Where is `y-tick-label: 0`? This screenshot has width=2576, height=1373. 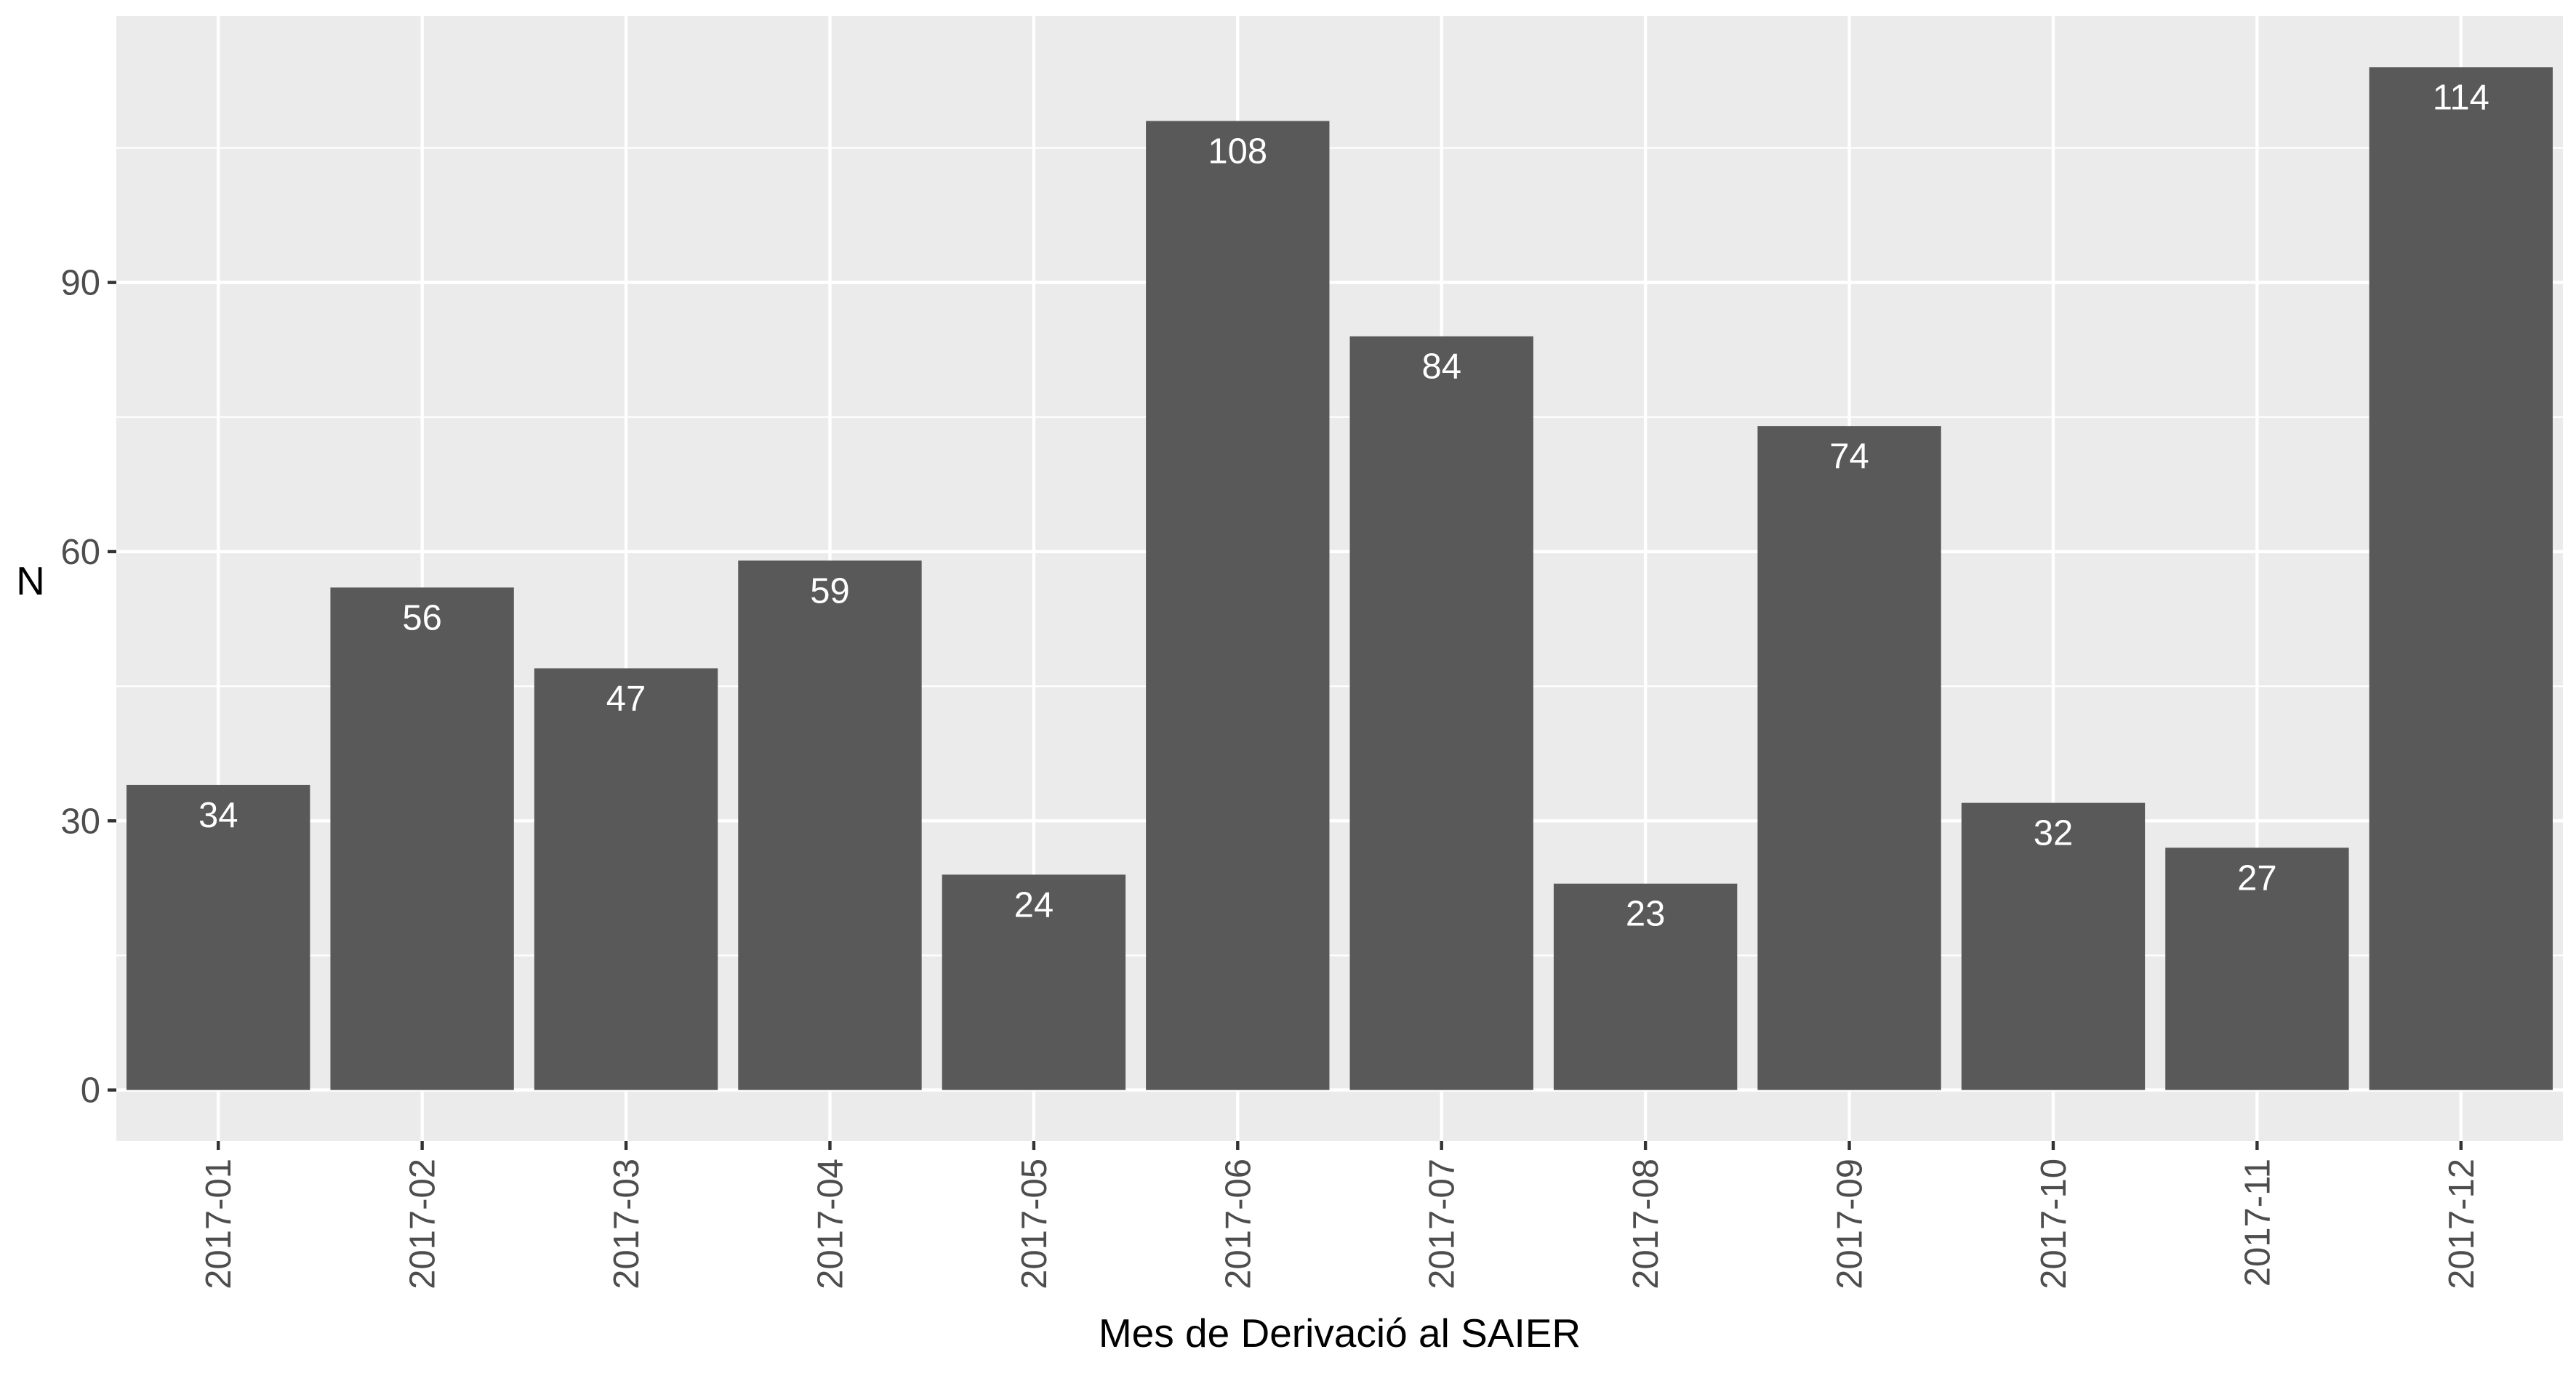
y-tick-label: 0 is located at coordinates (90, 1091).